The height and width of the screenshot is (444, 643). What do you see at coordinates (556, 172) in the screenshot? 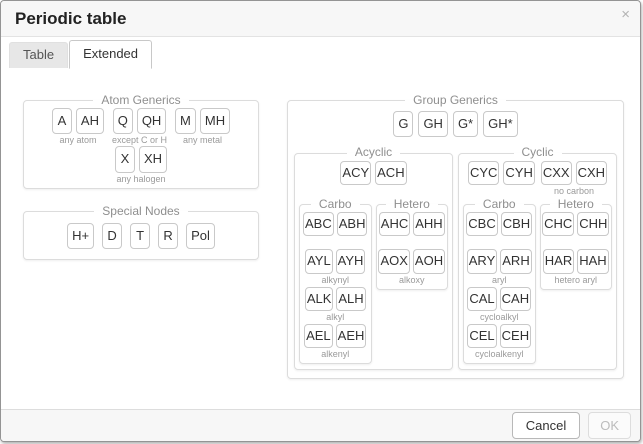
I see `button-cxx: CXX` at bounding box center [556, 172].